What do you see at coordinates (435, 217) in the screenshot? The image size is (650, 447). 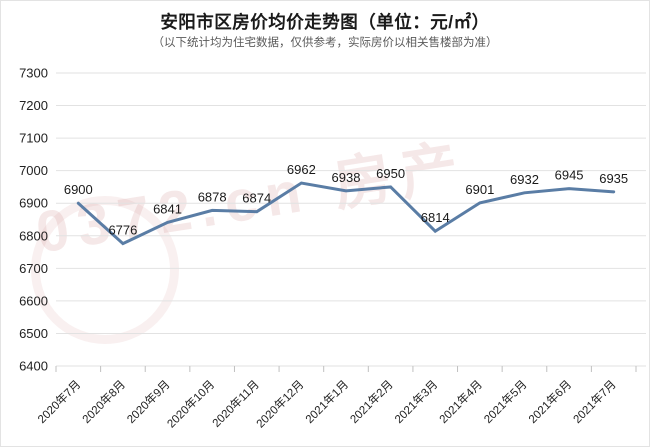 I see `data-point-label: 6814` at bounding box center [435, 217].